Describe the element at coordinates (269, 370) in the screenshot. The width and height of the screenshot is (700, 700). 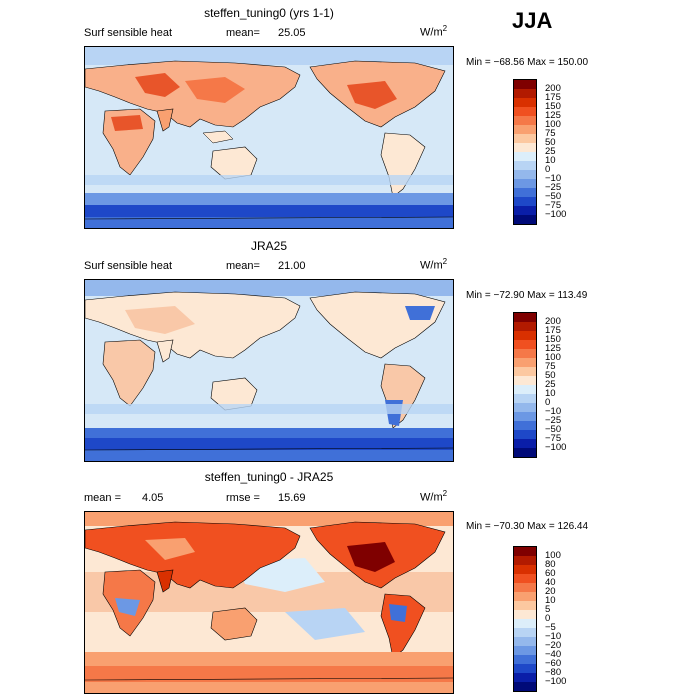
I see `panel-2-map` at that location.